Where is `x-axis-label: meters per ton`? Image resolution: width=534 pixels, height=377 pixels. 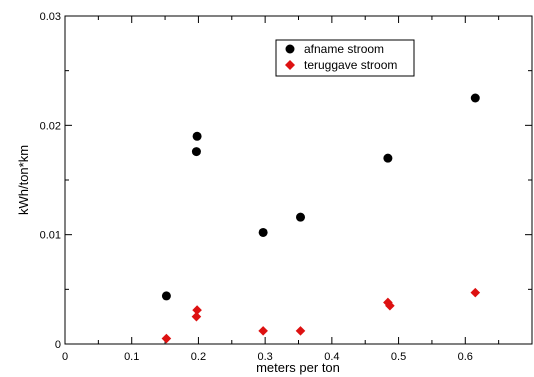 x-axis-label: meters per ton is located at coordinates (298, 367).